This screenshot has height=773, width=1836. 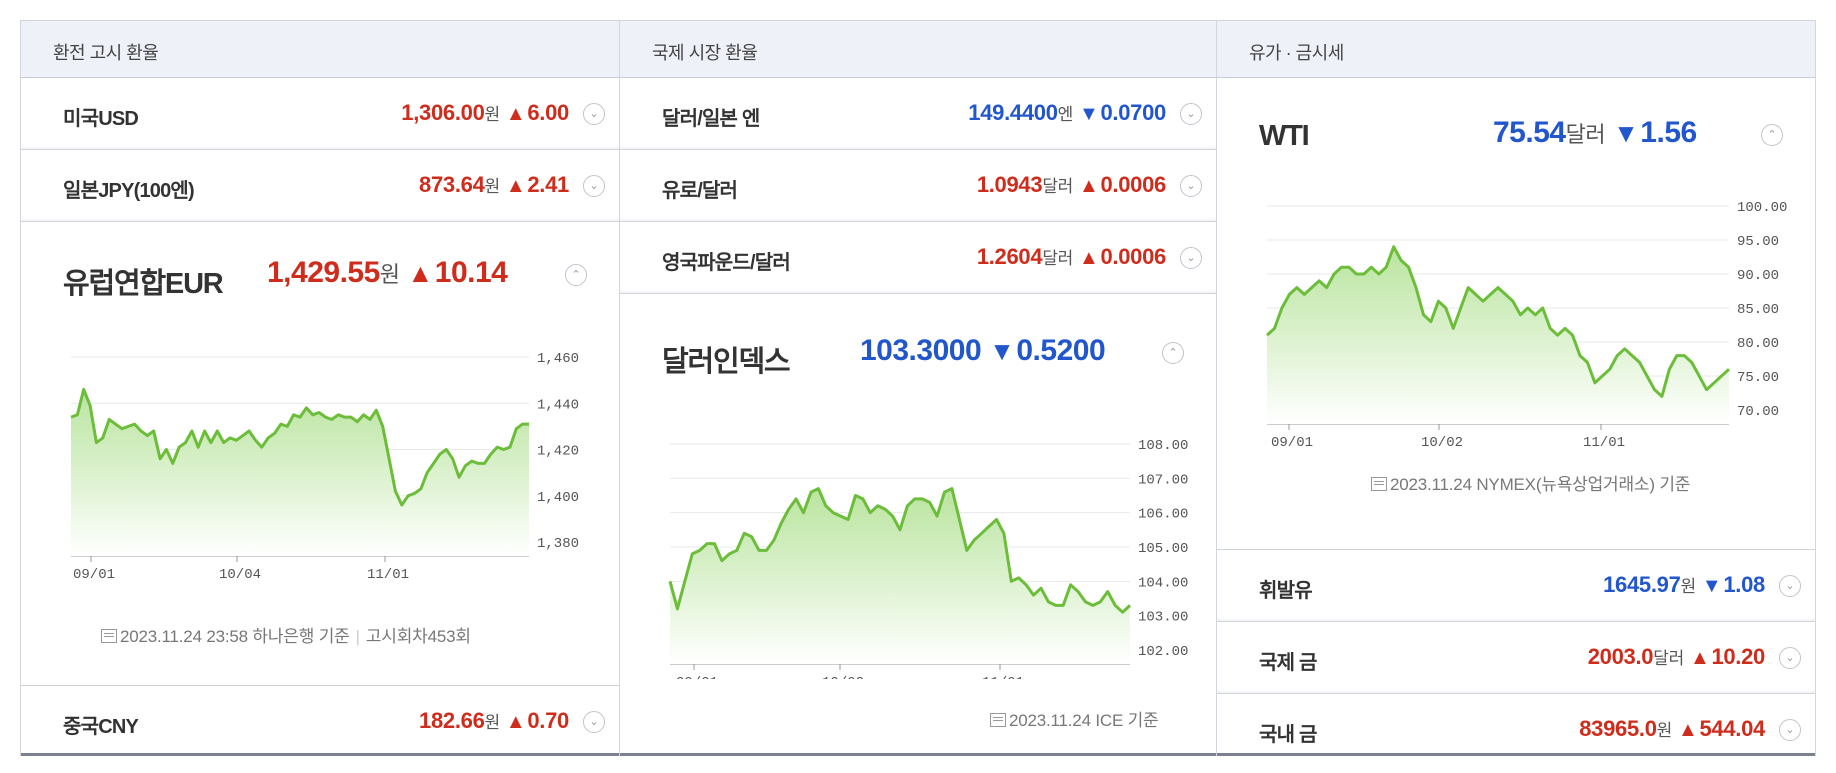 What do you see at coordinates (320, 721) in the screenshot?
I see `rate-row-cny: 중국CNY 182.66원 ▲0.70 ⌄` at bounding box center [320, 721].